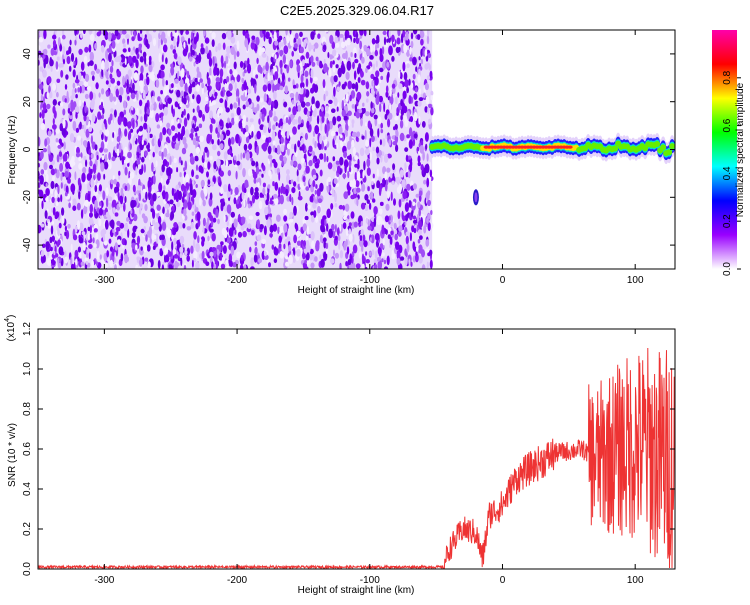 This screenshot has height=605, width=750. Describe the element at coordinates (476, 197) in the screenshot. I see `signal-artifact-core` at that location.